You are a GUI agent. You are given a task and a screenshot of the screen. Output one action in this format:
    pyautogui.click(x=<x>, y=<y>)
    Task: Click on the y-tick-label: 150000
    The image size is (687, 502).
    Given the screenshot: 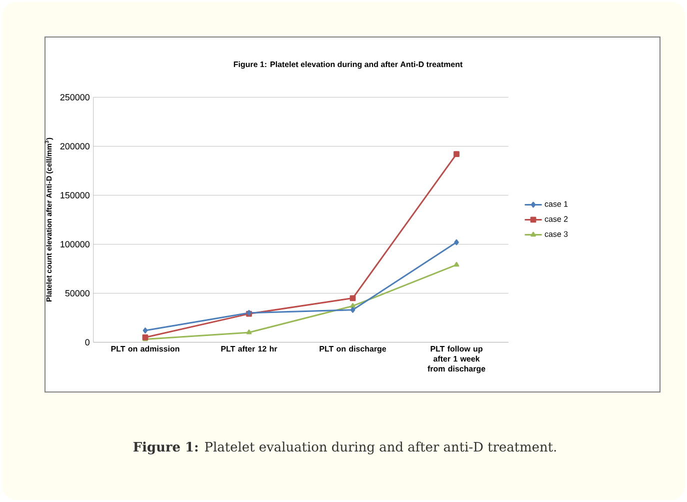 What is the action you would take?
    pyautogui.click(x=75, y=195)
    